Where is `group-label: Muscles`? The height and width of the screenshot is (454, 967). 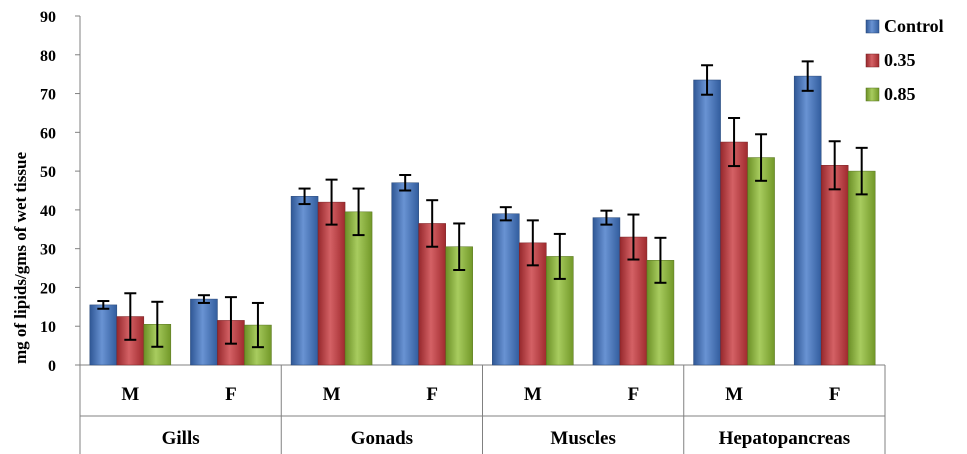 group-label: Muscles is located at coordinates (582, 438).